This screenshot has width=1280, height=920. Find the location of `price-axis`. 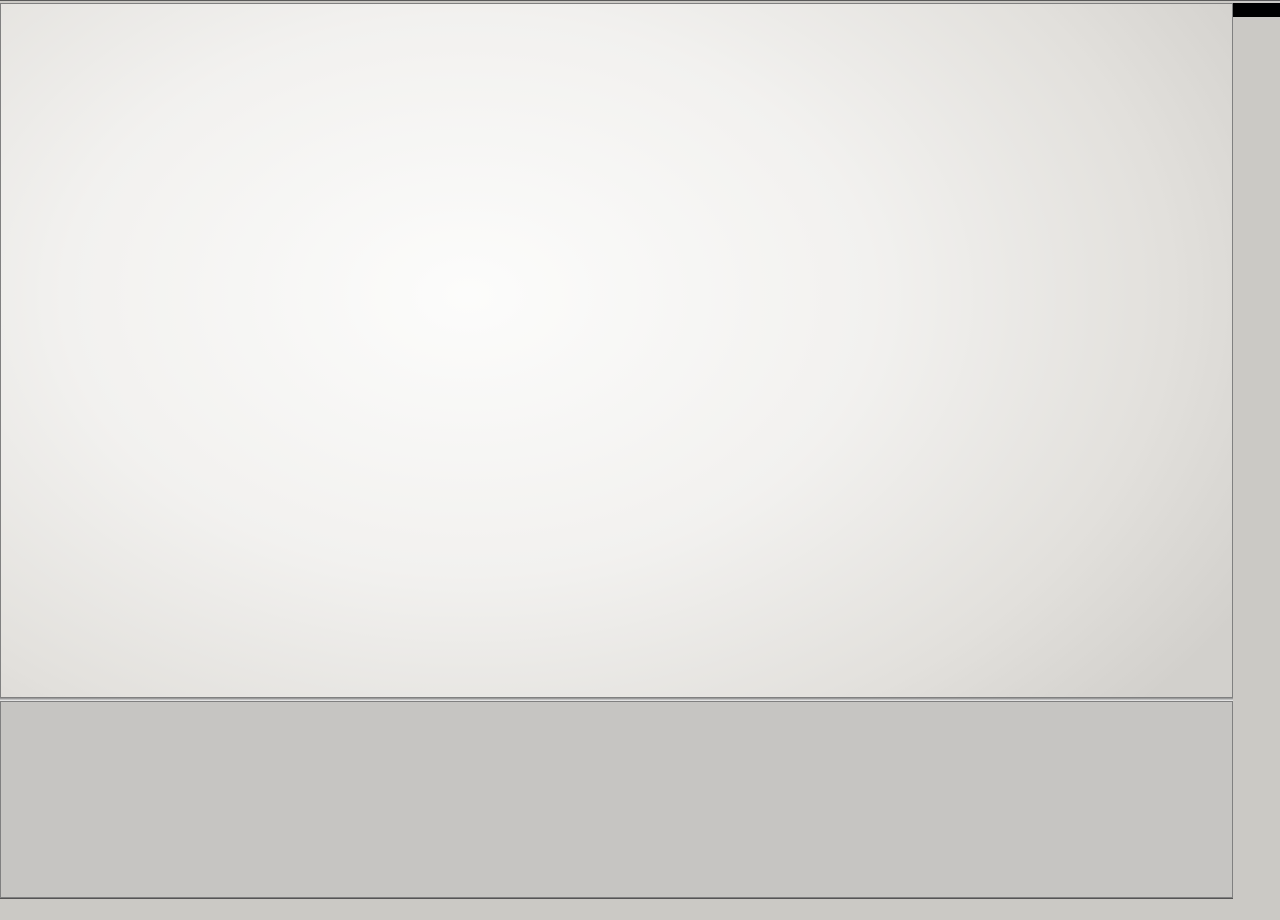

price-axis is located at coordinates (1256, 450).